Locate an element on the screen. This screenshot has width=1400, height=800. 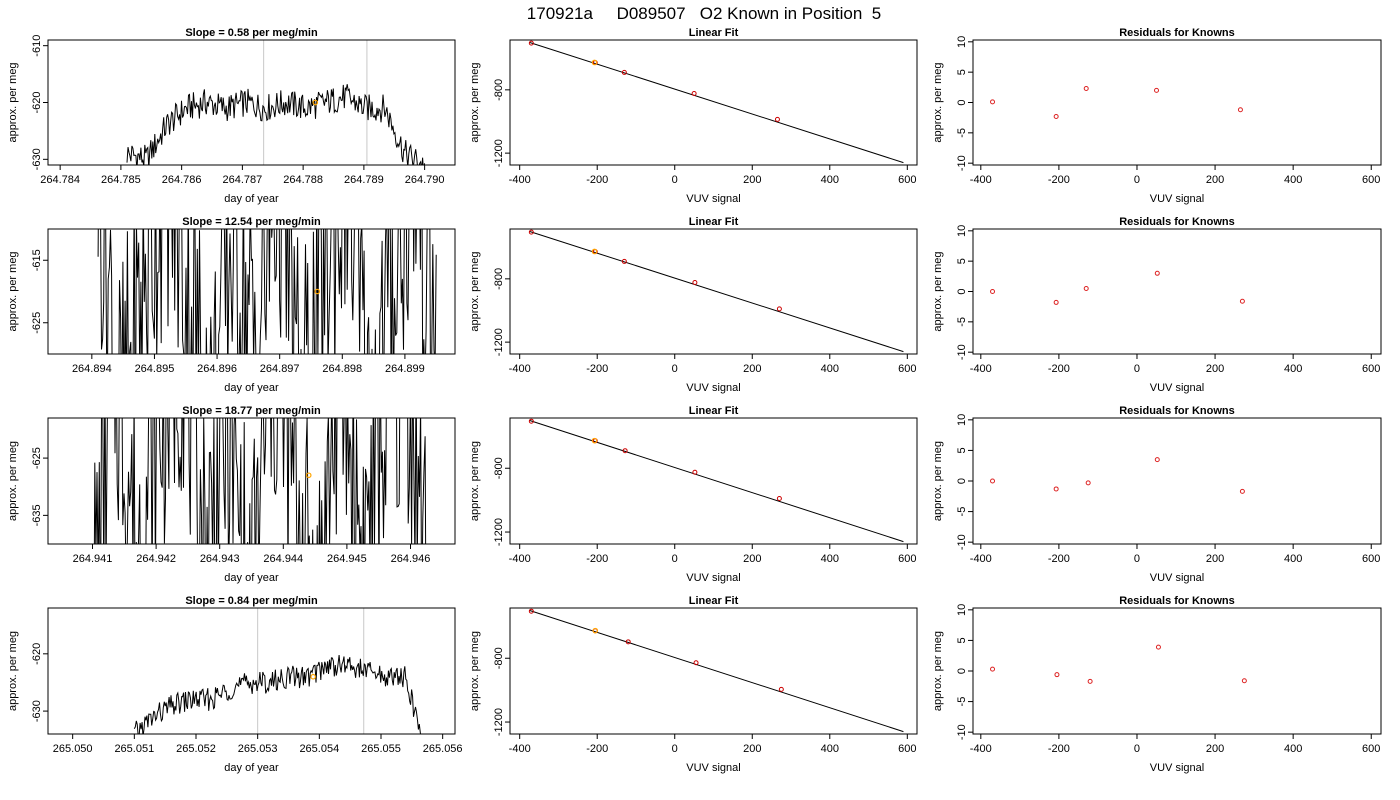
x-tick-label: 264.786 is located at coordinates (182, 180).